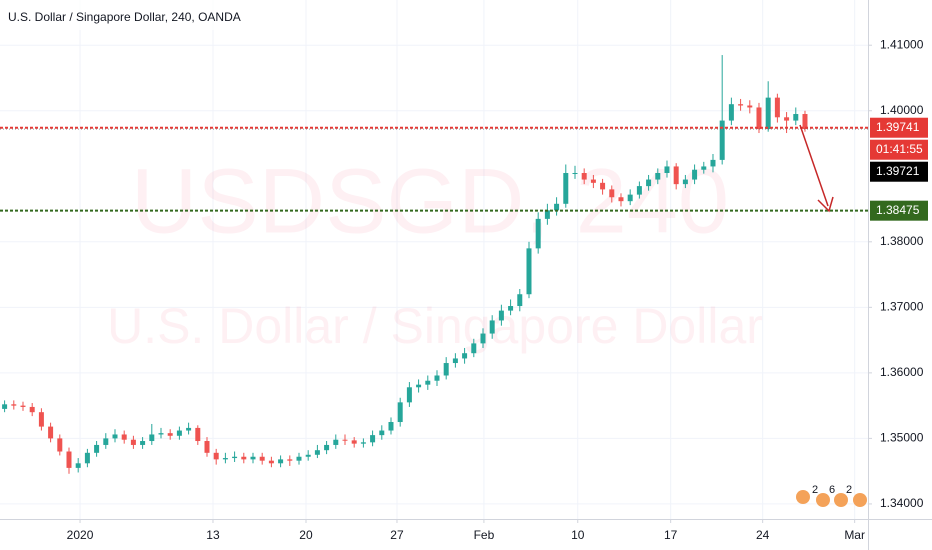 This screenshot has width=932, height=550. What do you see at coordinates (902, 110) in the screenshot?
I see `y-tick-label: 1.40000` at bounding box center [902, 110].